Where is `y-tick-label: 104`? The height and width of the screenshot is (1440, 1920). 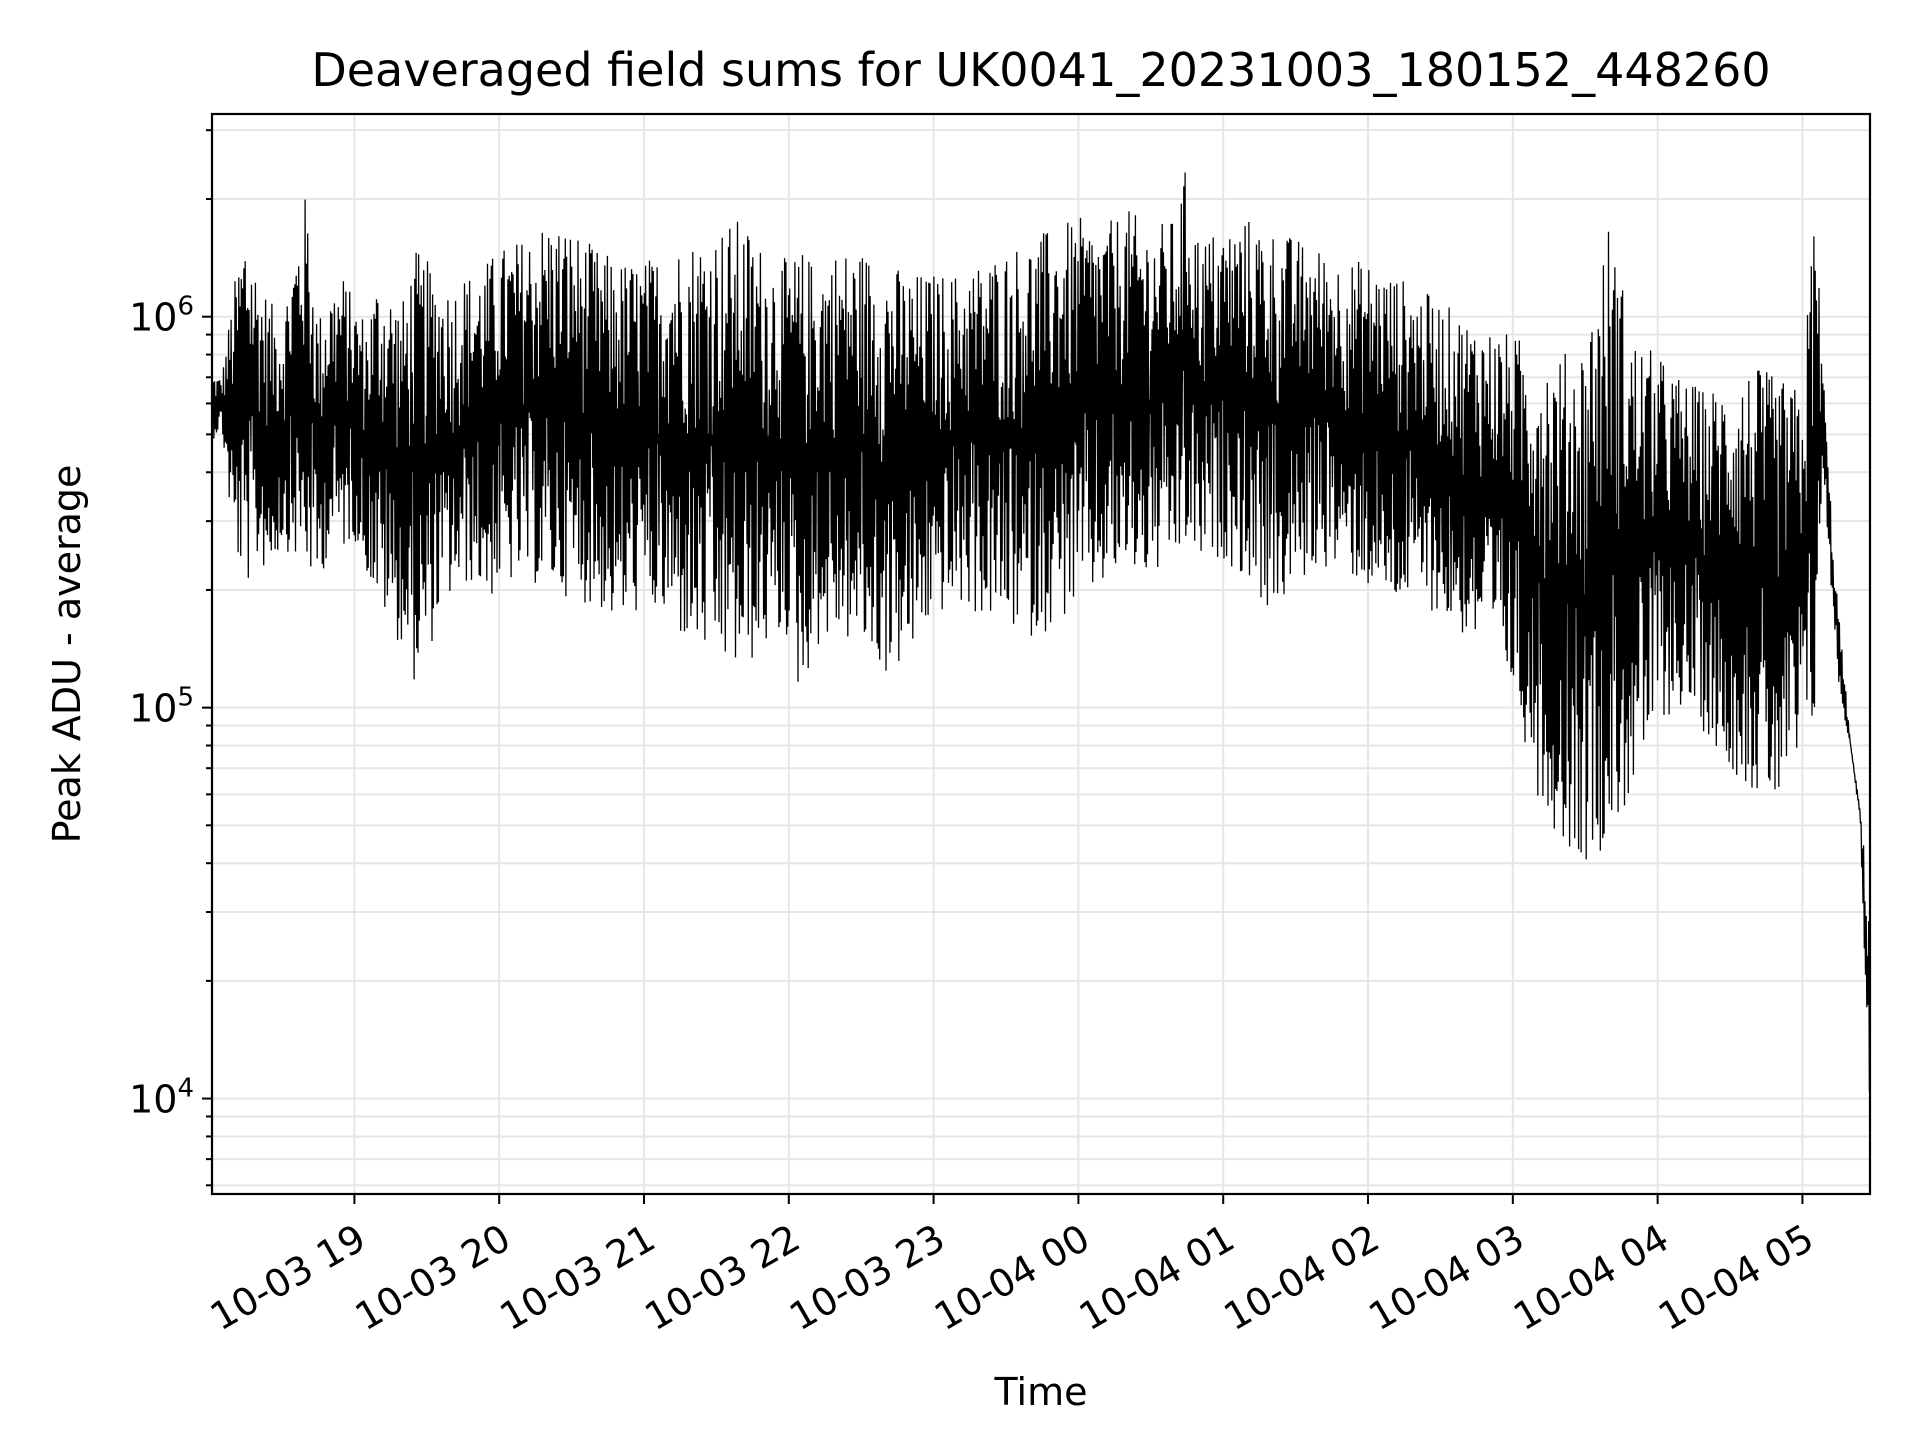
y-tick-label: 104 is located at coordinates (161, 1098).